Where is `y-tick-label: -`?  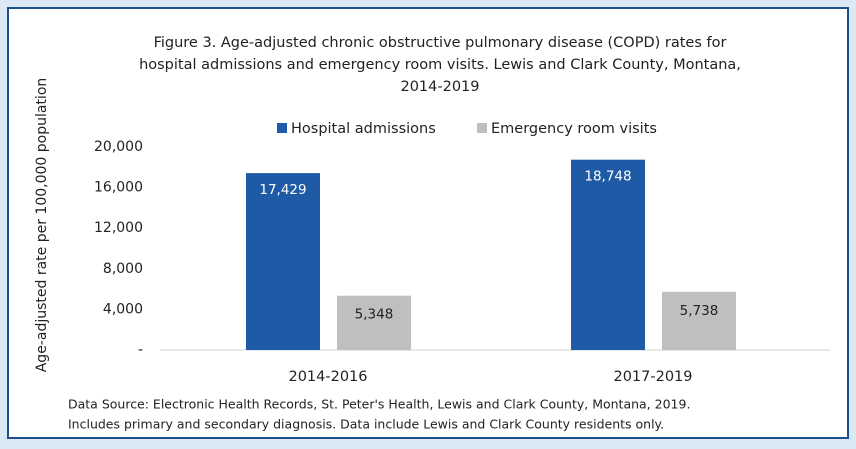 y-tick-label: - is located at coordinates (140, 350).